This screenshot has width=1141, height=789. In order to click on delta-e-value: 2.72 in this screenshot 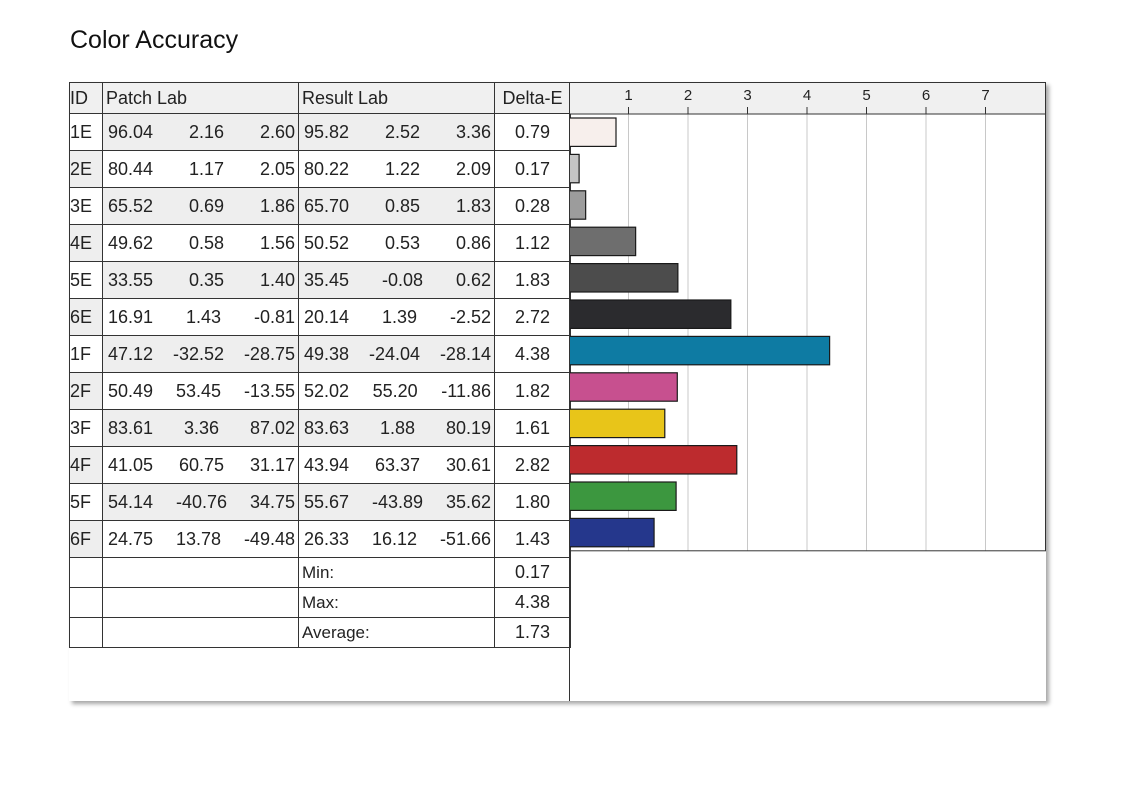, I will do `click(532, 317)`.